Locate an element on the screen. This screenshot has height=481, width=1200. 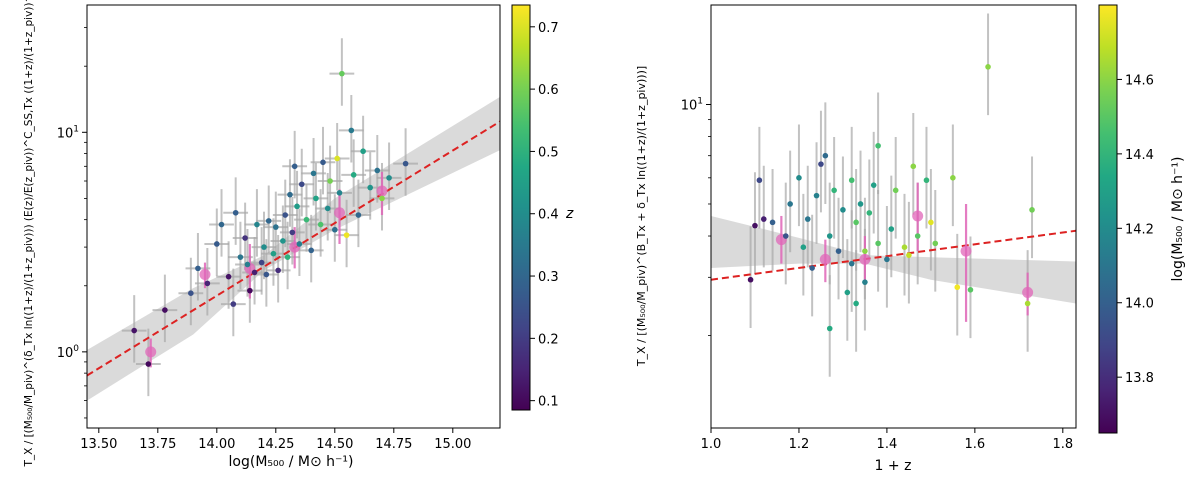
colorbar-tick-label: 13.8 is located at coordinates (1139, 378).